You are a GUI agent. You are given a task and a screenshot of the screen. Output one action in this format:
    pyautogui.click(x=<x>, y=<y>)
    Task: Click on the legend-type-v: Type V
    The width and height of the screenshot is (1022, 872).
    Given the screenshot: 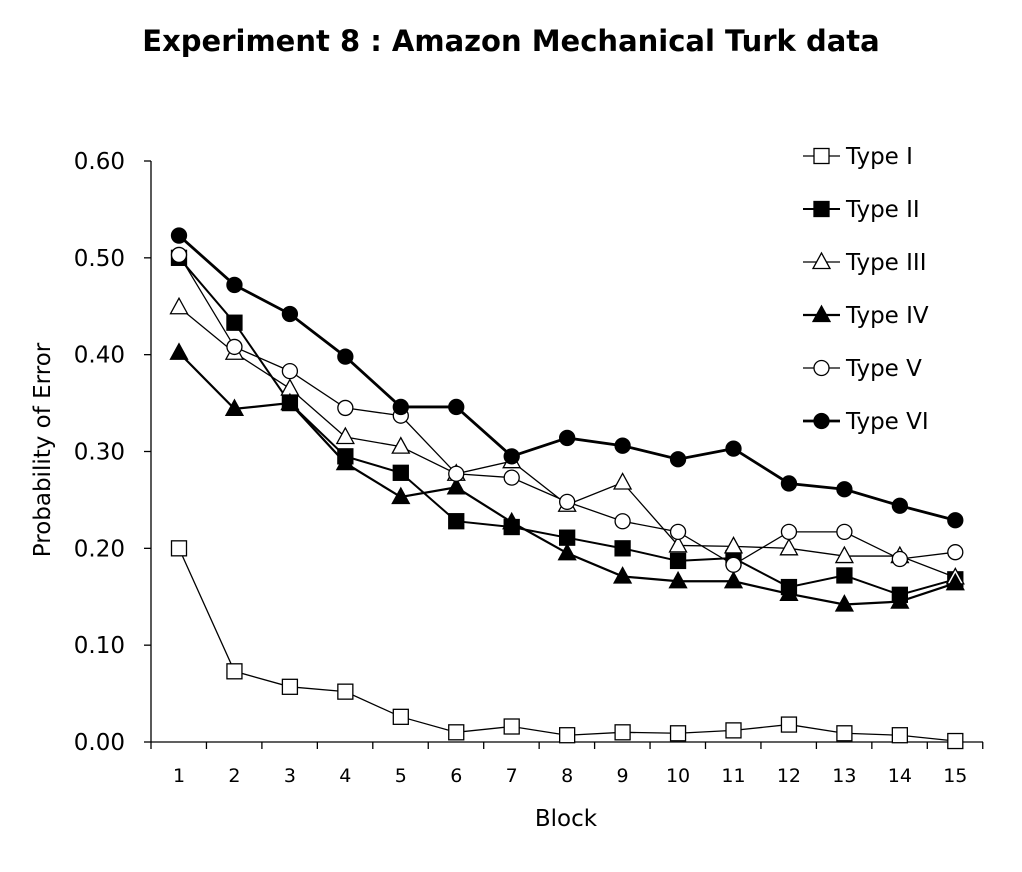 What is the action you would take?
    pyautogui.click(x=862, y=369)
    